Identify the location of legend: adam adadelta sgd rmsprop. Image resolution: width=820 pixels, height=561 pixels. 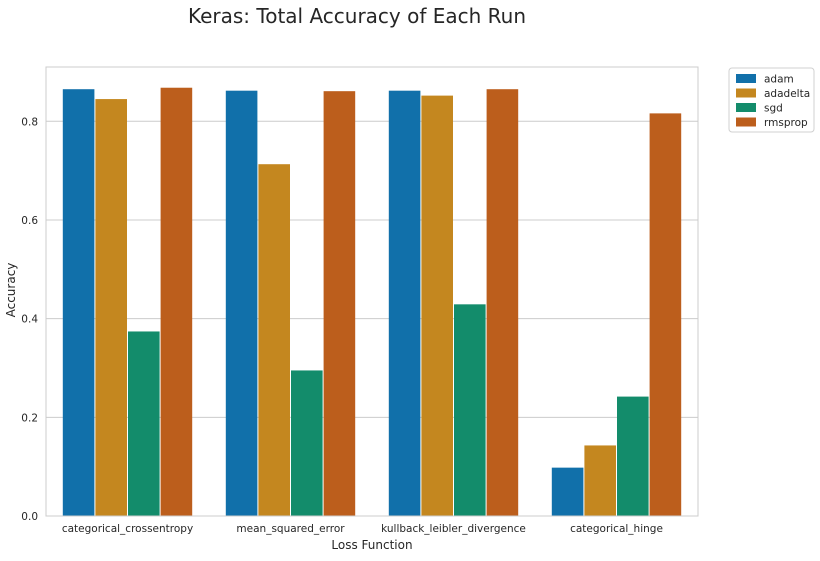
(771, 100).